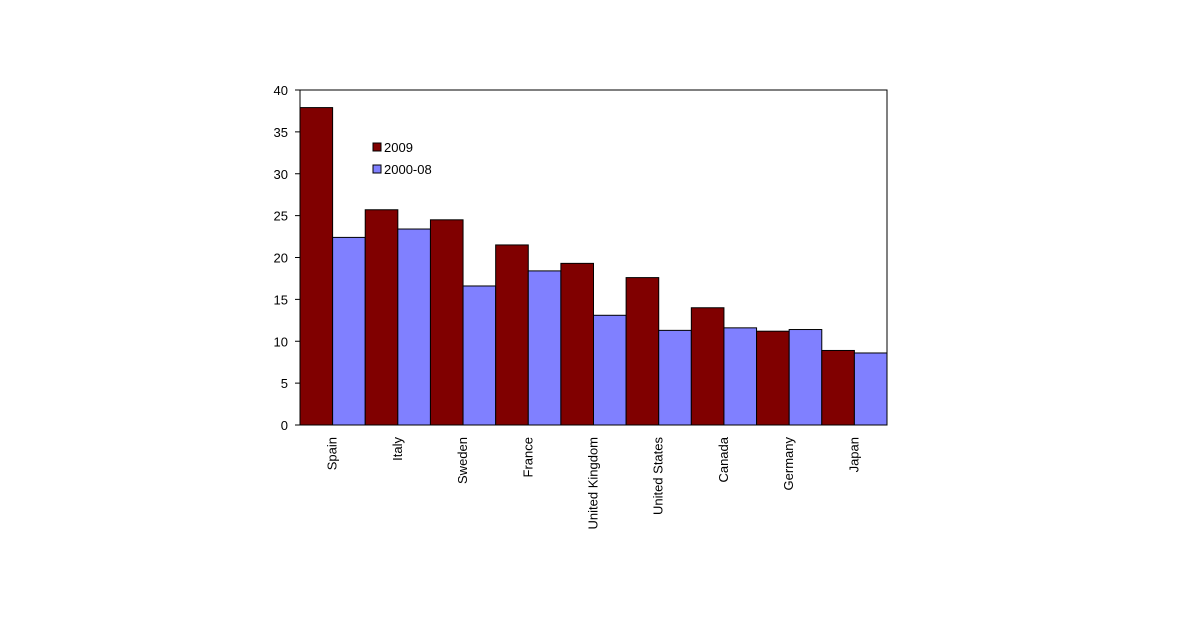 The width and height of the screenshot is (1177, 634). What do you see at coordinates (408, 169) in the screenshot?
I see `legend-label: 2000-08` at bounding box center [408, 169].